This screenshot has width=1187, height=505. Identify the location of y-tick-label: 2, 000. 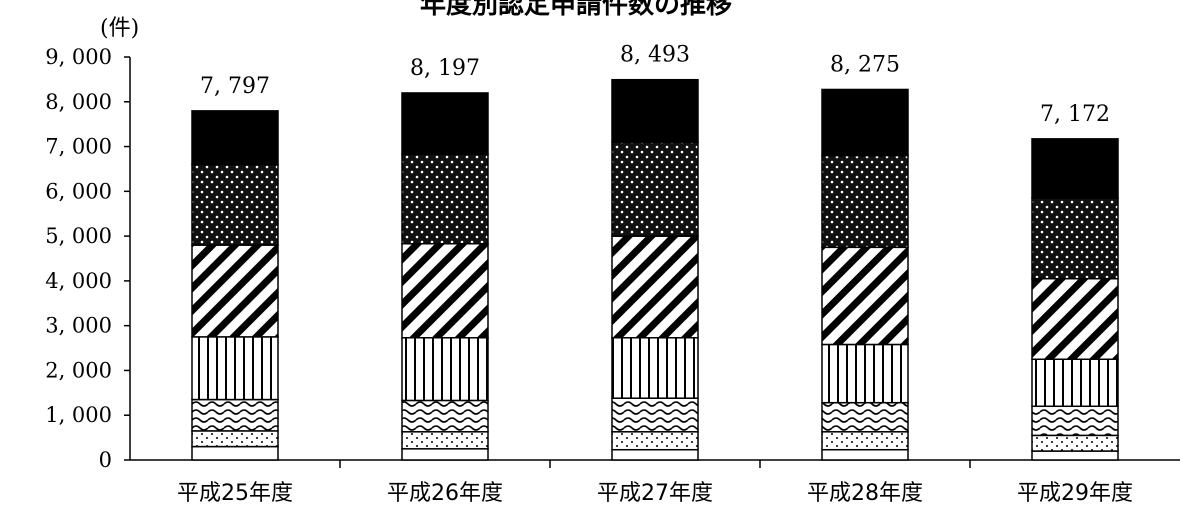
(78, 370).